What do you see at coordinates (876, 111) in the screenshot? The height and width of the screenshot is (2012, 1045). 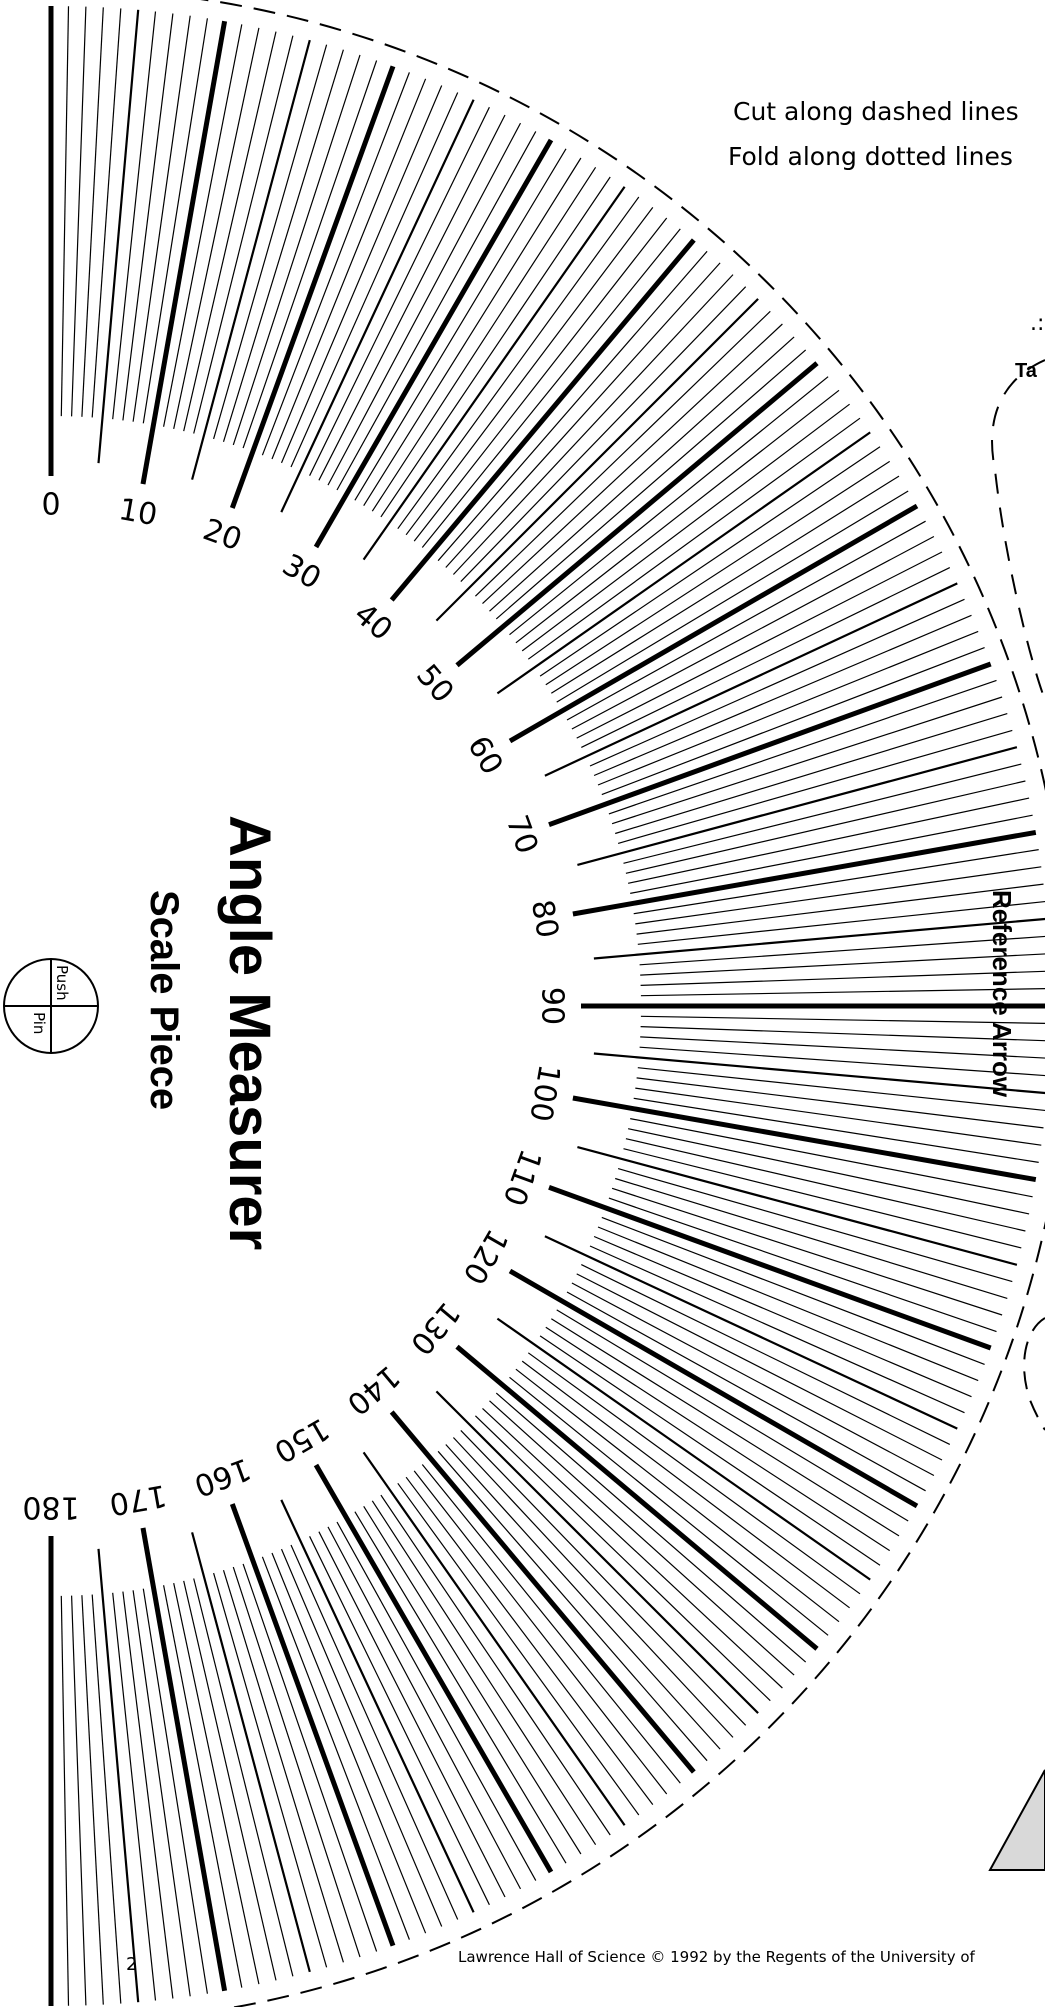 I see `cut-instruction: Cut along dashed lines` at bounding box center [876, 111].